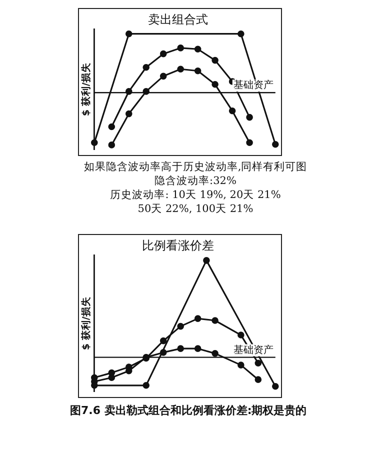  Describe the element at coordinates (178, 19) in the screenshot. I see `chart-title: 卖出组合式` at that location.